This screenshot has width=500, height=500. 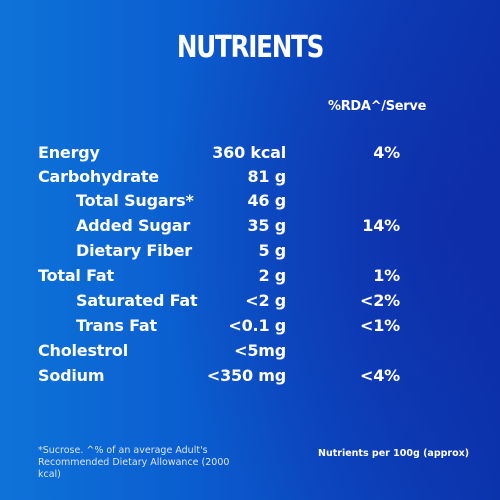 What do you see at coordinates (83, 350) in the screenshot?
I see `nutrient-name: Cholestrol` at bounding box center [83, 350].